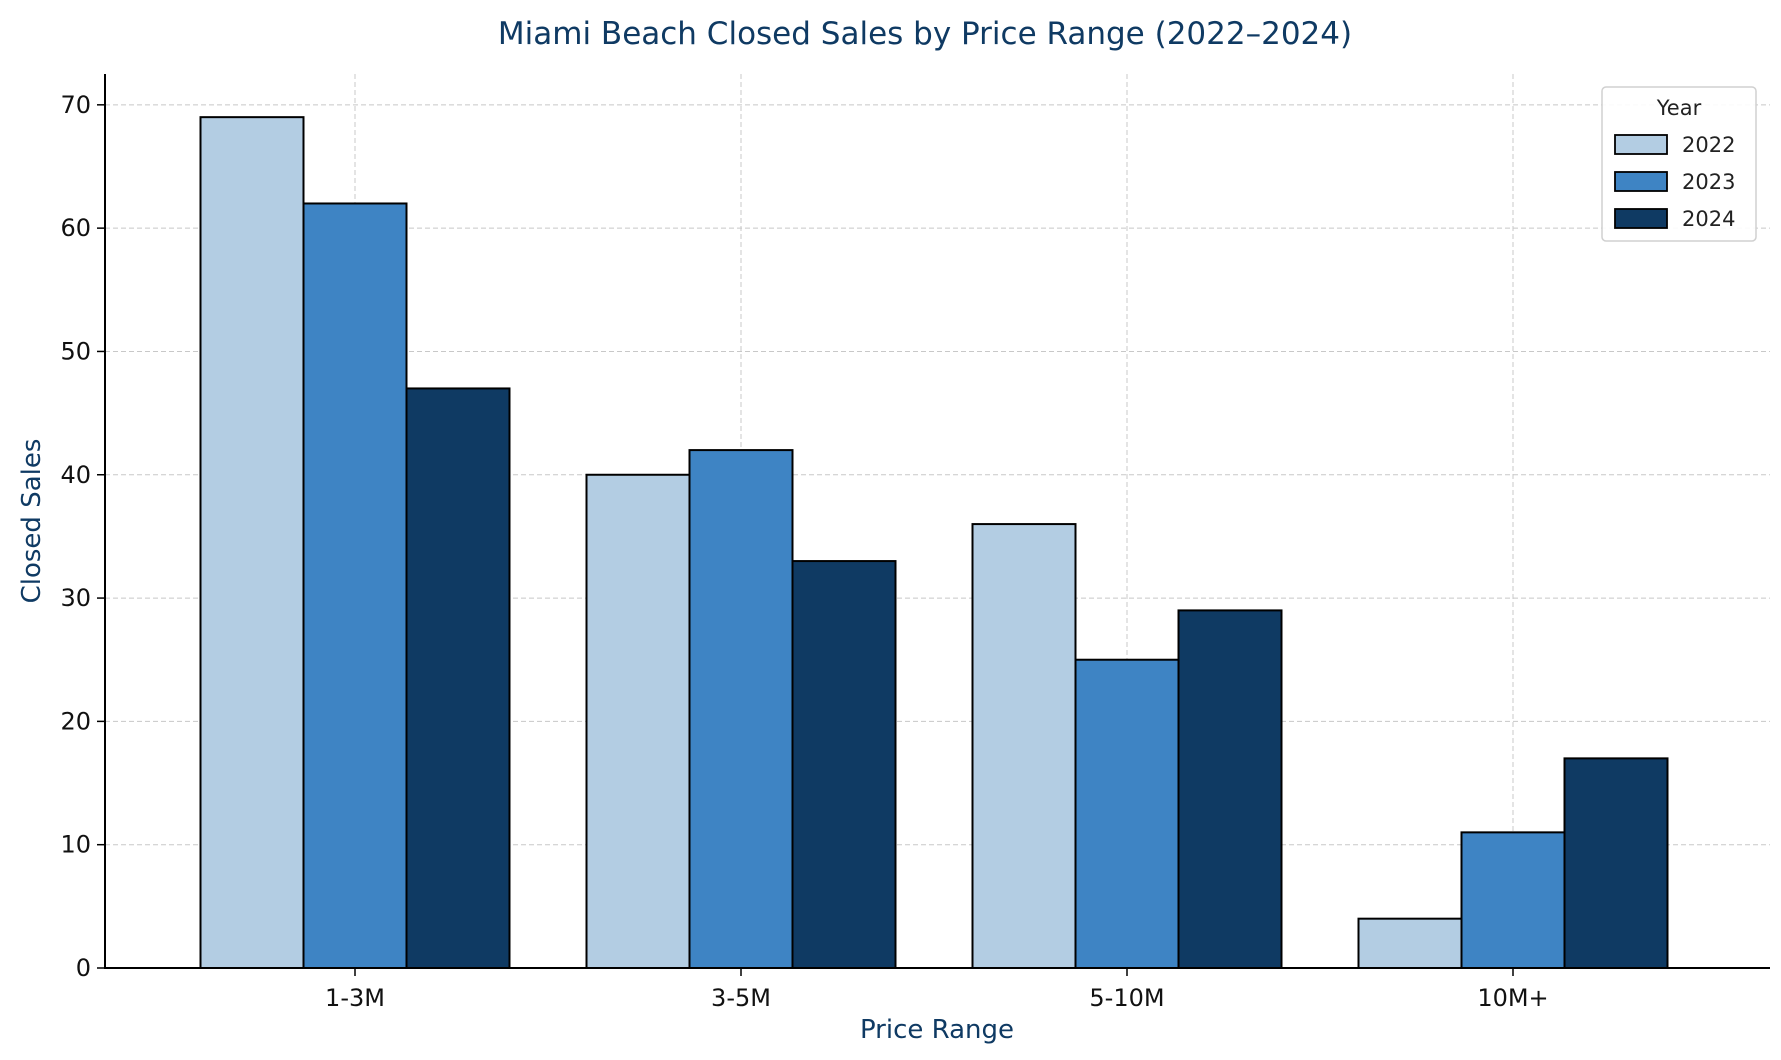 Image resolution: width=1781 pixels, height=1060 pixels. What do you see at coordinates (75, 721) in the screenshot?
I see `y-tick-label: 20` at bounding box center [75, 721].